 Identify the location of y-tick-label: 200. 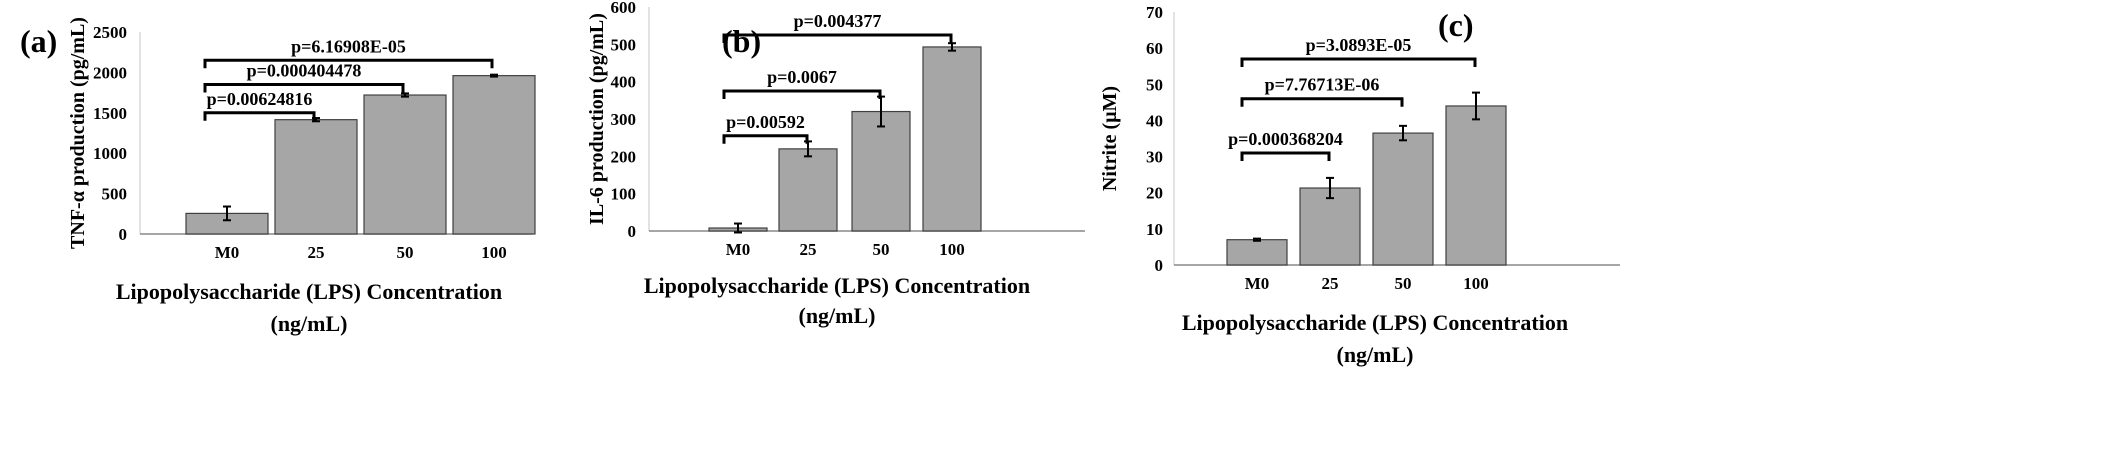
(624, 156).